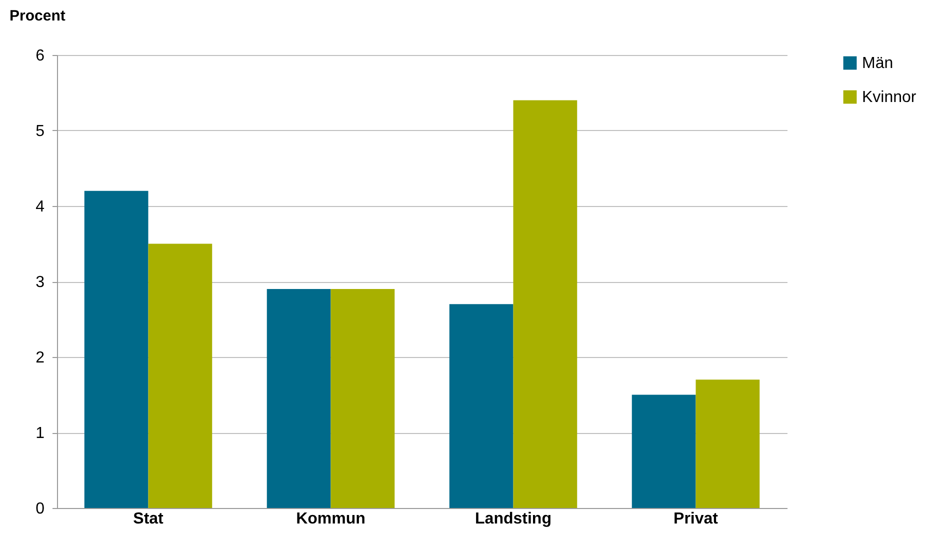 The image size is (930, 545). Describe the element at coordinates (40, 358) in the screenshot. I see `y-tick-label: 2` at that location.